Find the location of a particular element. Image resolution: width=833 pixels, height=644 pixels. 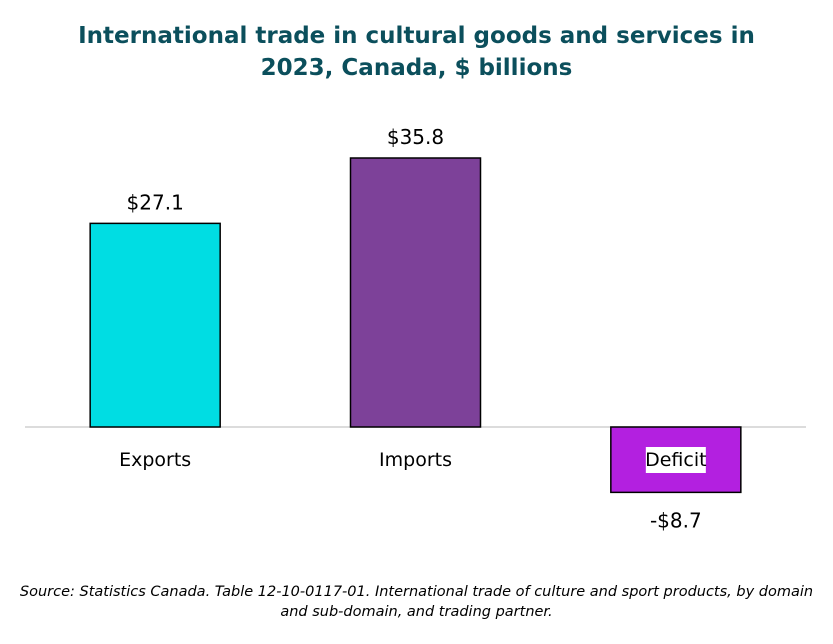

category-label-imports: Imports is located at coordinates (415, 460).